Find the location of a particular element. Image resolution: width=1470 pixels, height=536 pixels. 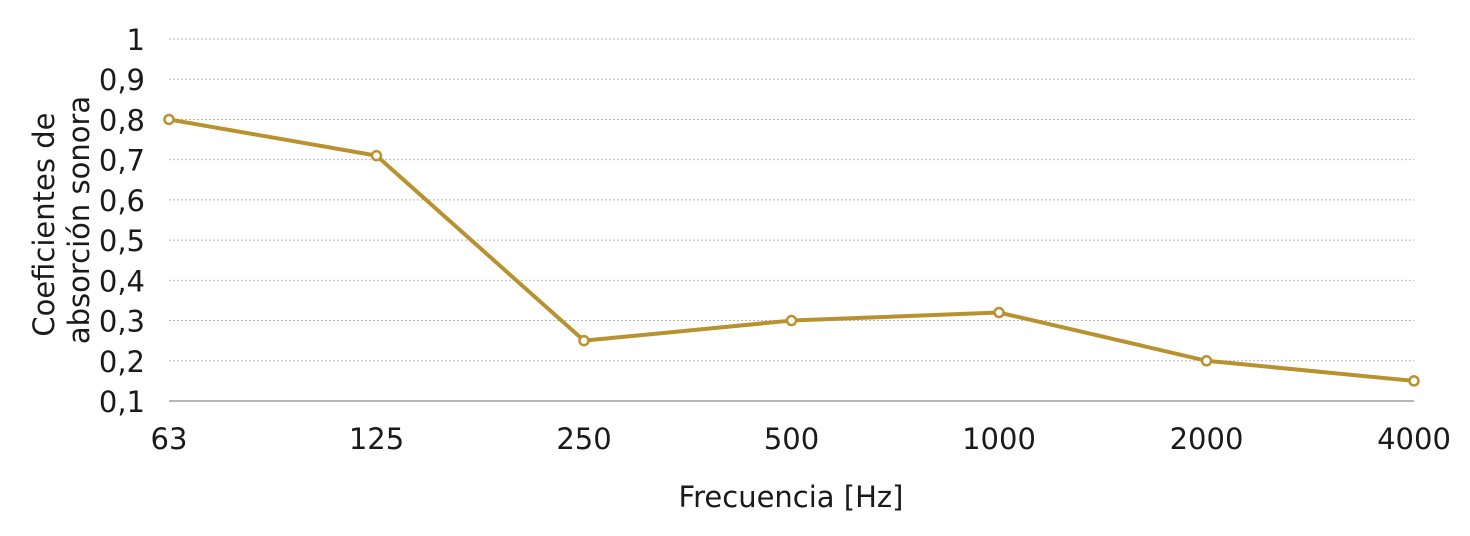

y-axis-title: Coeficientes de absorción sonora is located at coordinates (61, 220).